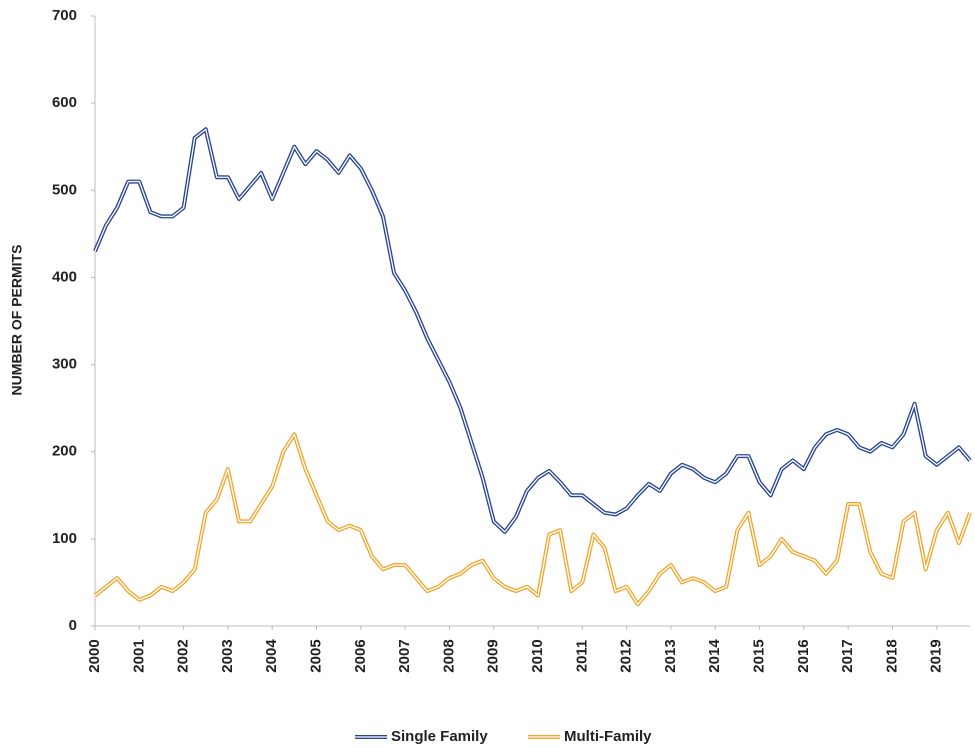 The width and height of the screenshot is (975, 748). I want to click on x-tick-label: 2015, so click(759, 655).